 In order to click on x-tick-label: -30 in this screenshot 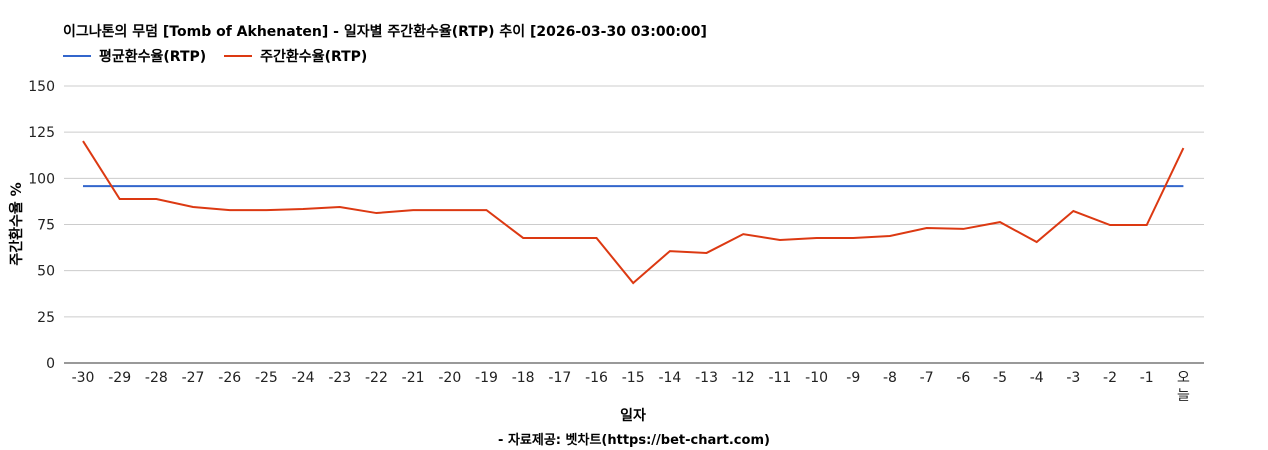, I will do `click(83, 378)`.